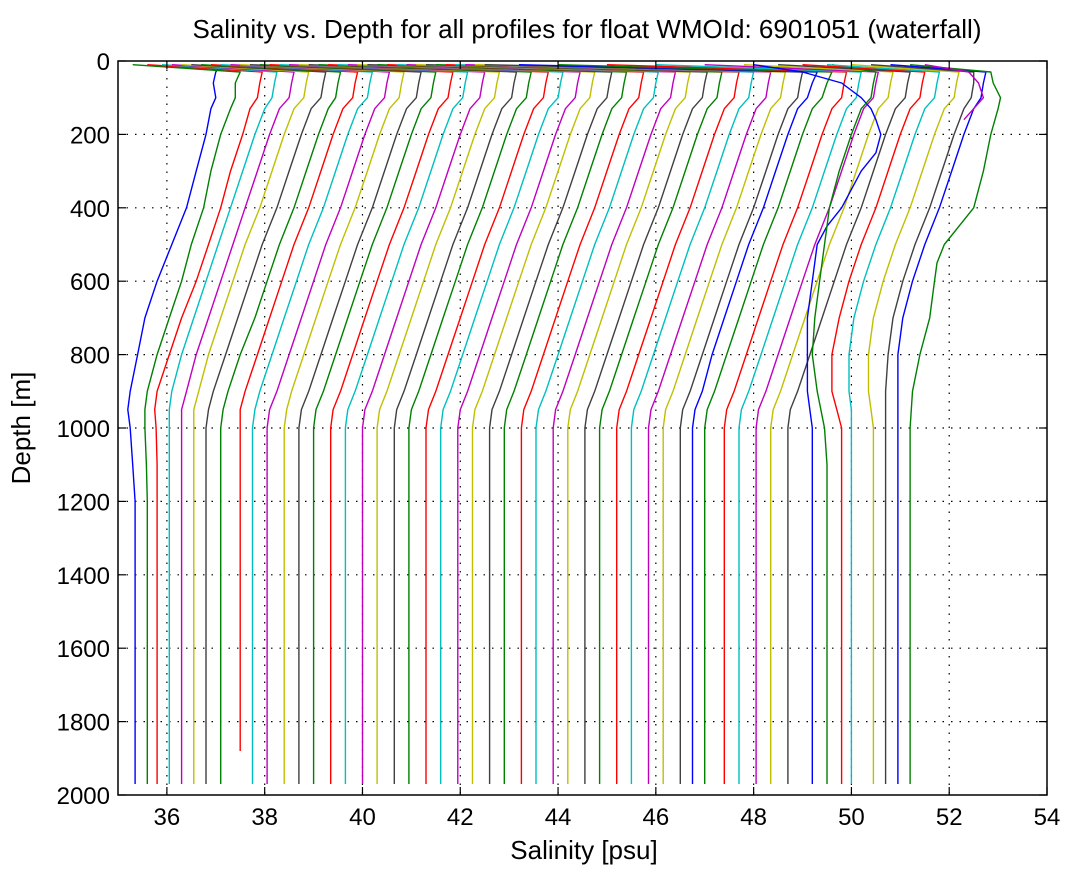  Describe the element at coordinates (21, 428) in the screenshot. I see `y-axis-label: Depth [m]` at that location.